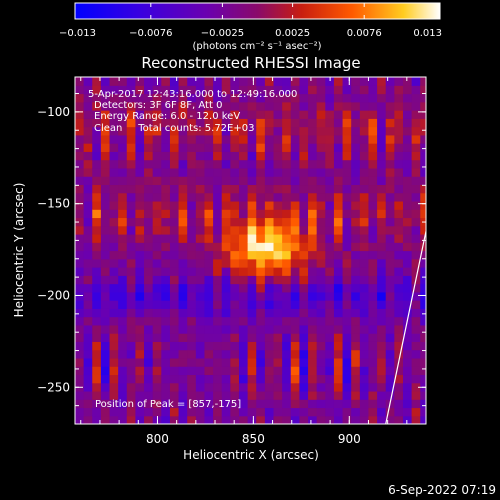 The height and width of the screenshot is (500, 500). Describe the element at coordinates (251, 455) in the screenshot. I see `x-axis-label: Heliocentric X (arcsec)` at that location.